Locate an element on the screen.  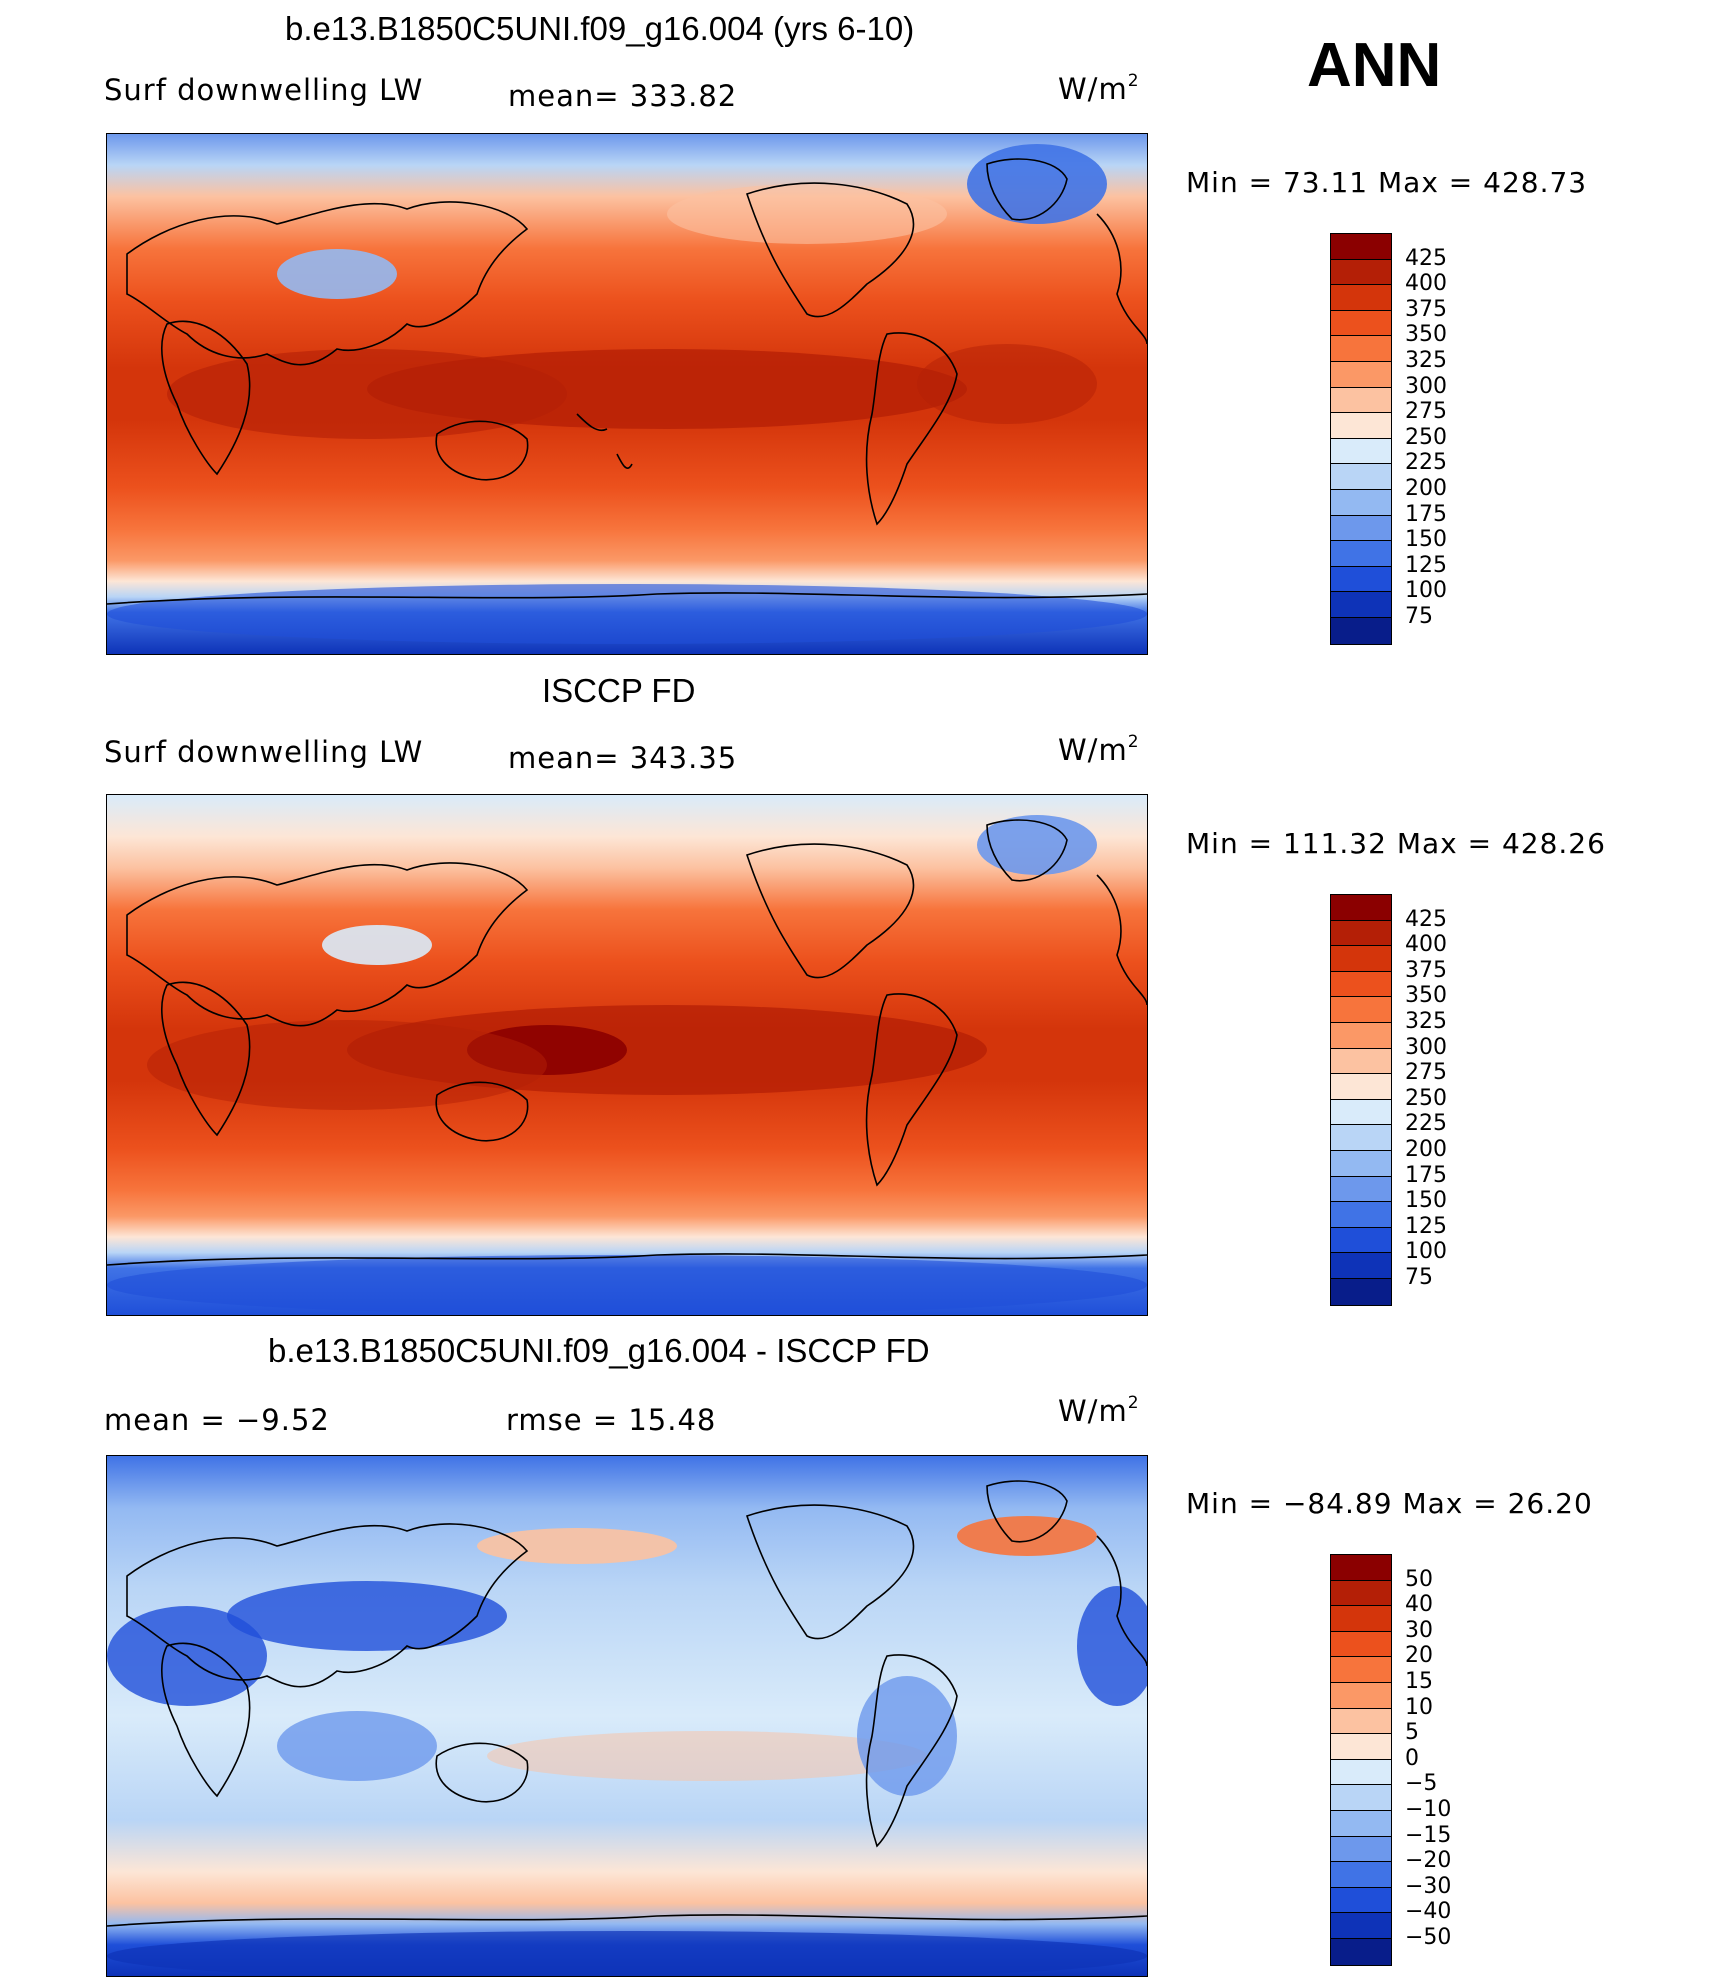
colorbar-tick-label: −50 is located at coordinates (1428, 1937).